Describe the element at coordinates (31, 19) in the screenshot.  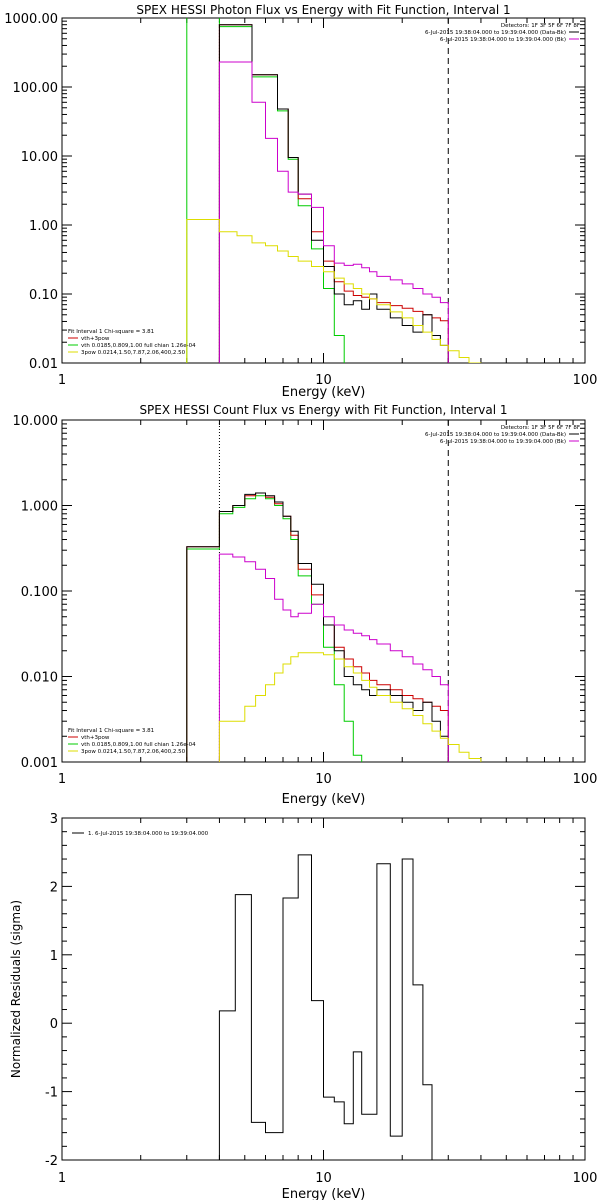
I see `y-tick-label: 1000.00` at that location.